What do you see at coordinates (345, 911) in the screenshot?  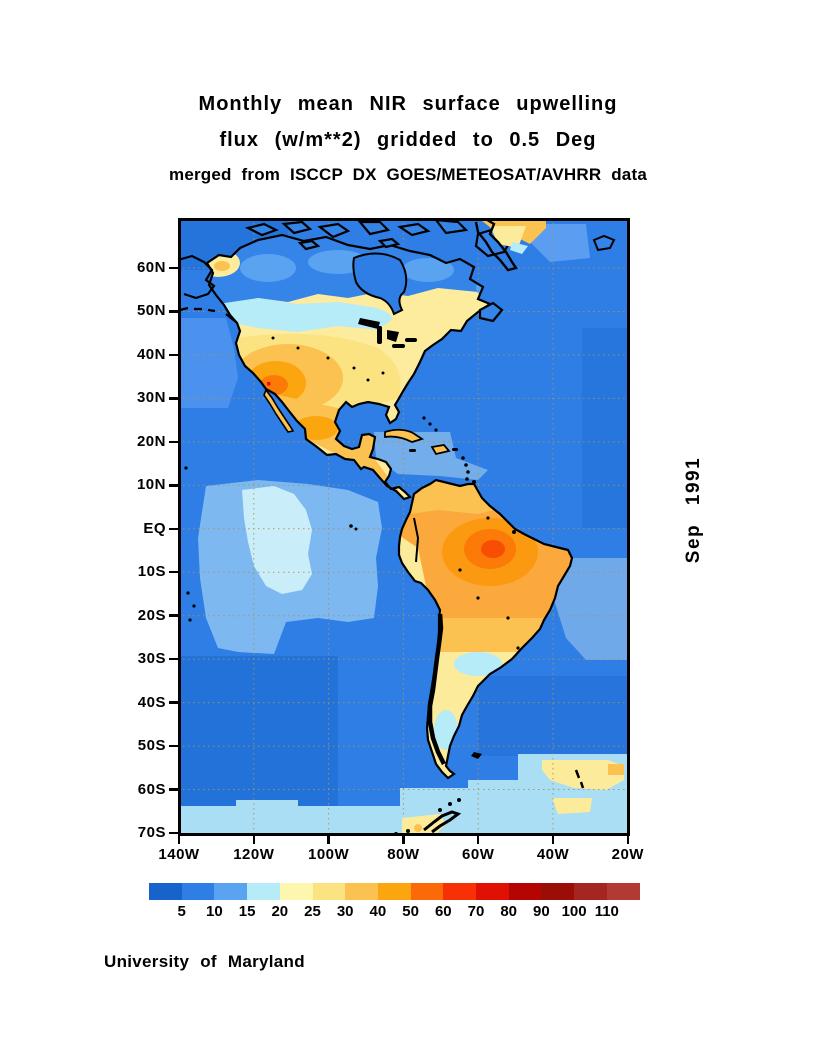 I see `colorbar-value: 30` at bounding box center [345, 911].